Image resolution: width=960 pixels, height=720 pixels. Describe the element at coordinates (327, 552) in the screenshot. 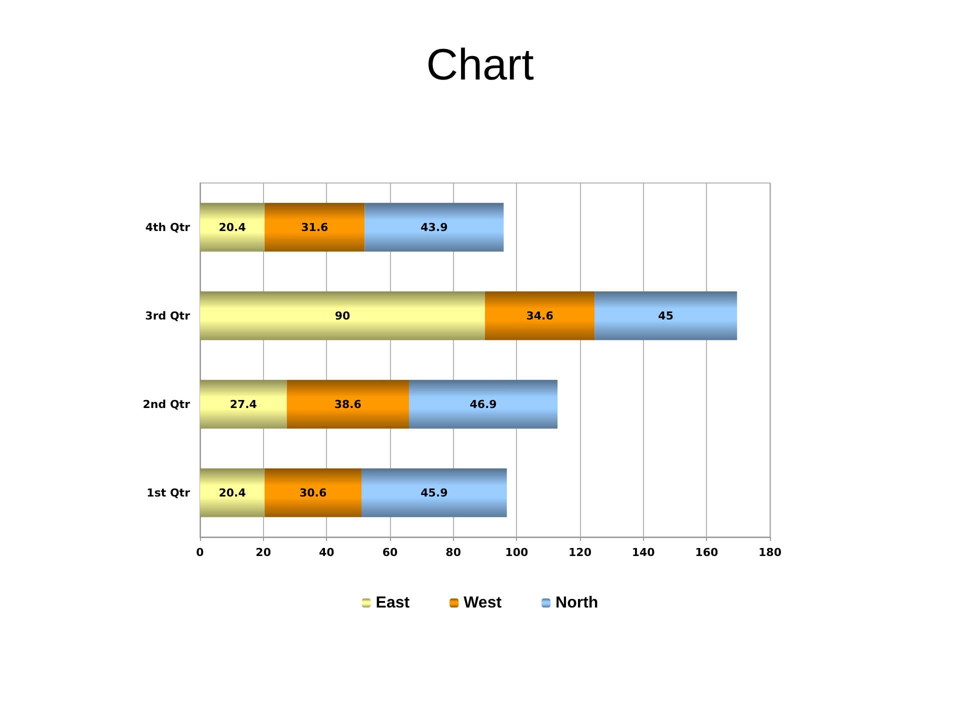

I see `x-tick-label: 40` at that location.